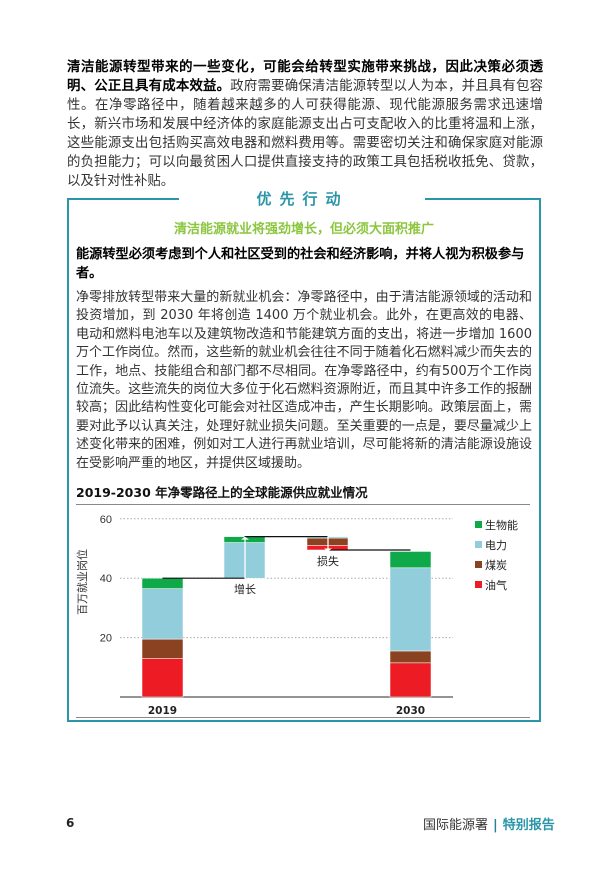 This screenshot has height=869, width=605. What do you see at coordinates (106, 639) in the screenshot?
I see `y-tick-label: 20` at bounding box center [106, 639].